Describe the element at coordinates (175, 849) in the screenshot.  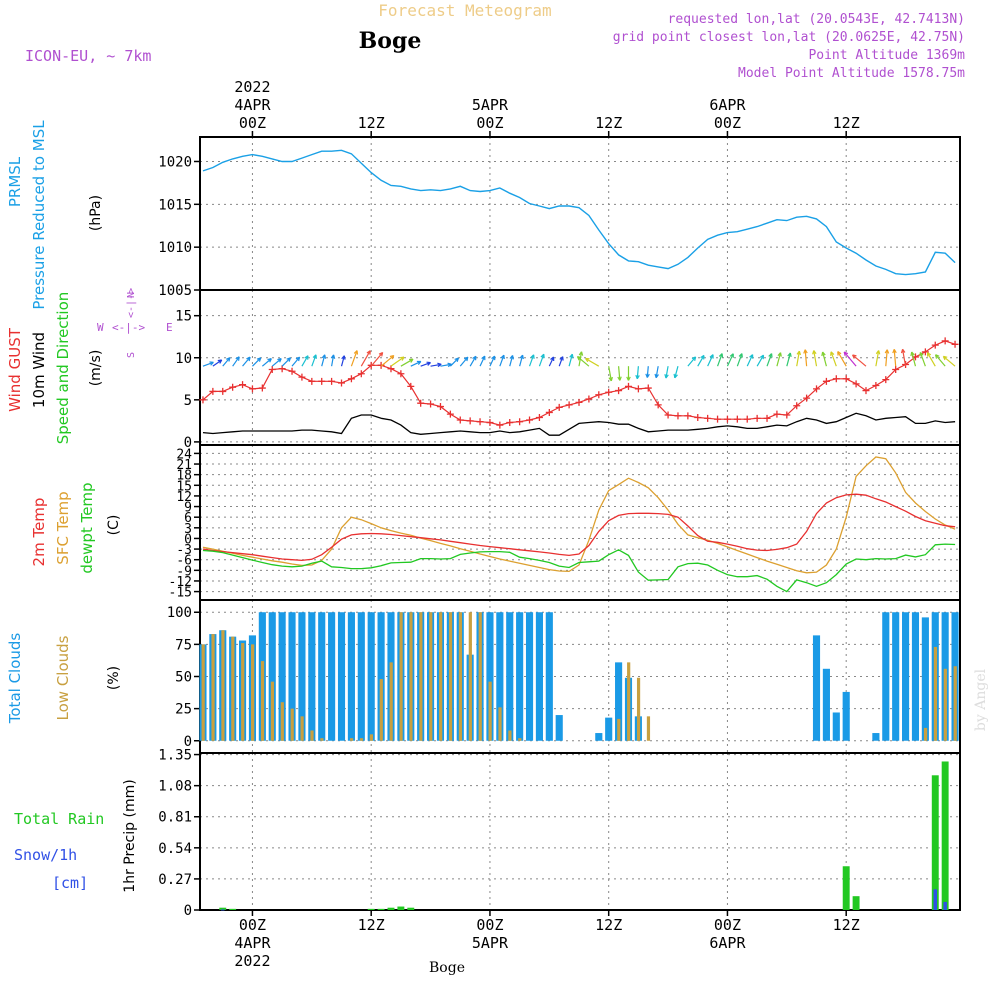
I see `y-tick-label: 0.54` at that location.